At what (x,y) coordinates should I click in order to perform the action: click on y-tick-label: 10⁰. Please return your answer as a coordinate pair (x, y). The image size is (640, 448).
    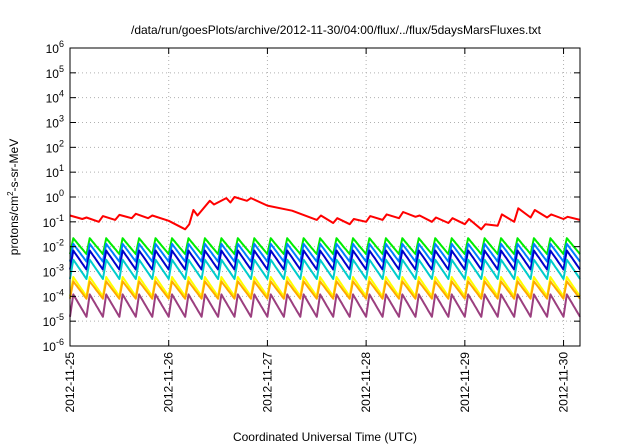
    Looking at the image, I should click on (55, 196).